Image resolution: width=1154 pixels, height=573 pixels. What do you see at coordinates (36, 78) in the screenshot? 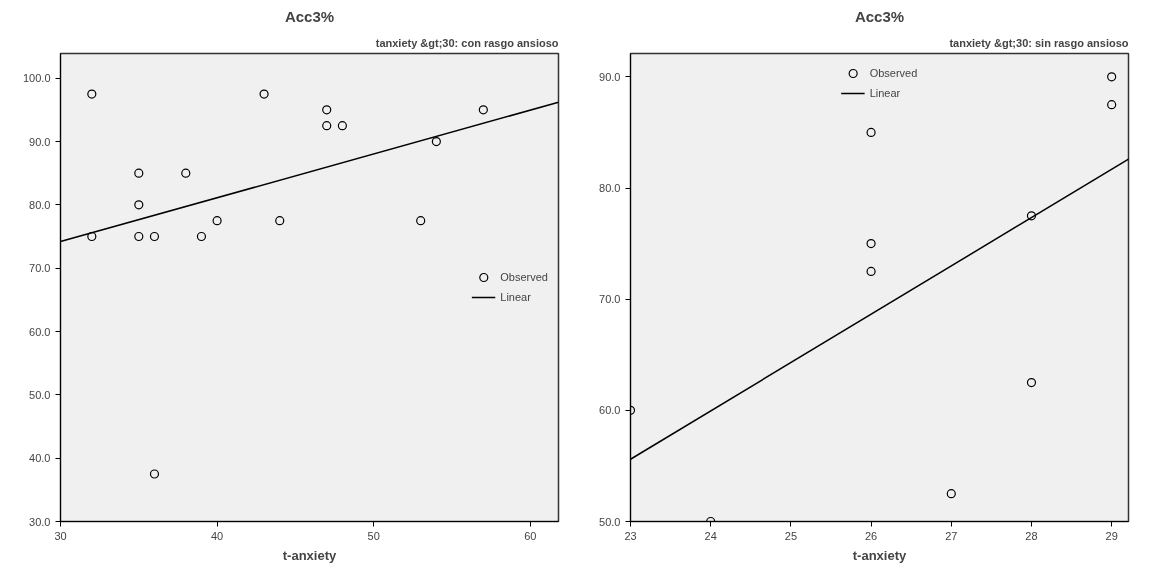
I see `y-tick-label: 100.0` at bounding box center [36, 78].